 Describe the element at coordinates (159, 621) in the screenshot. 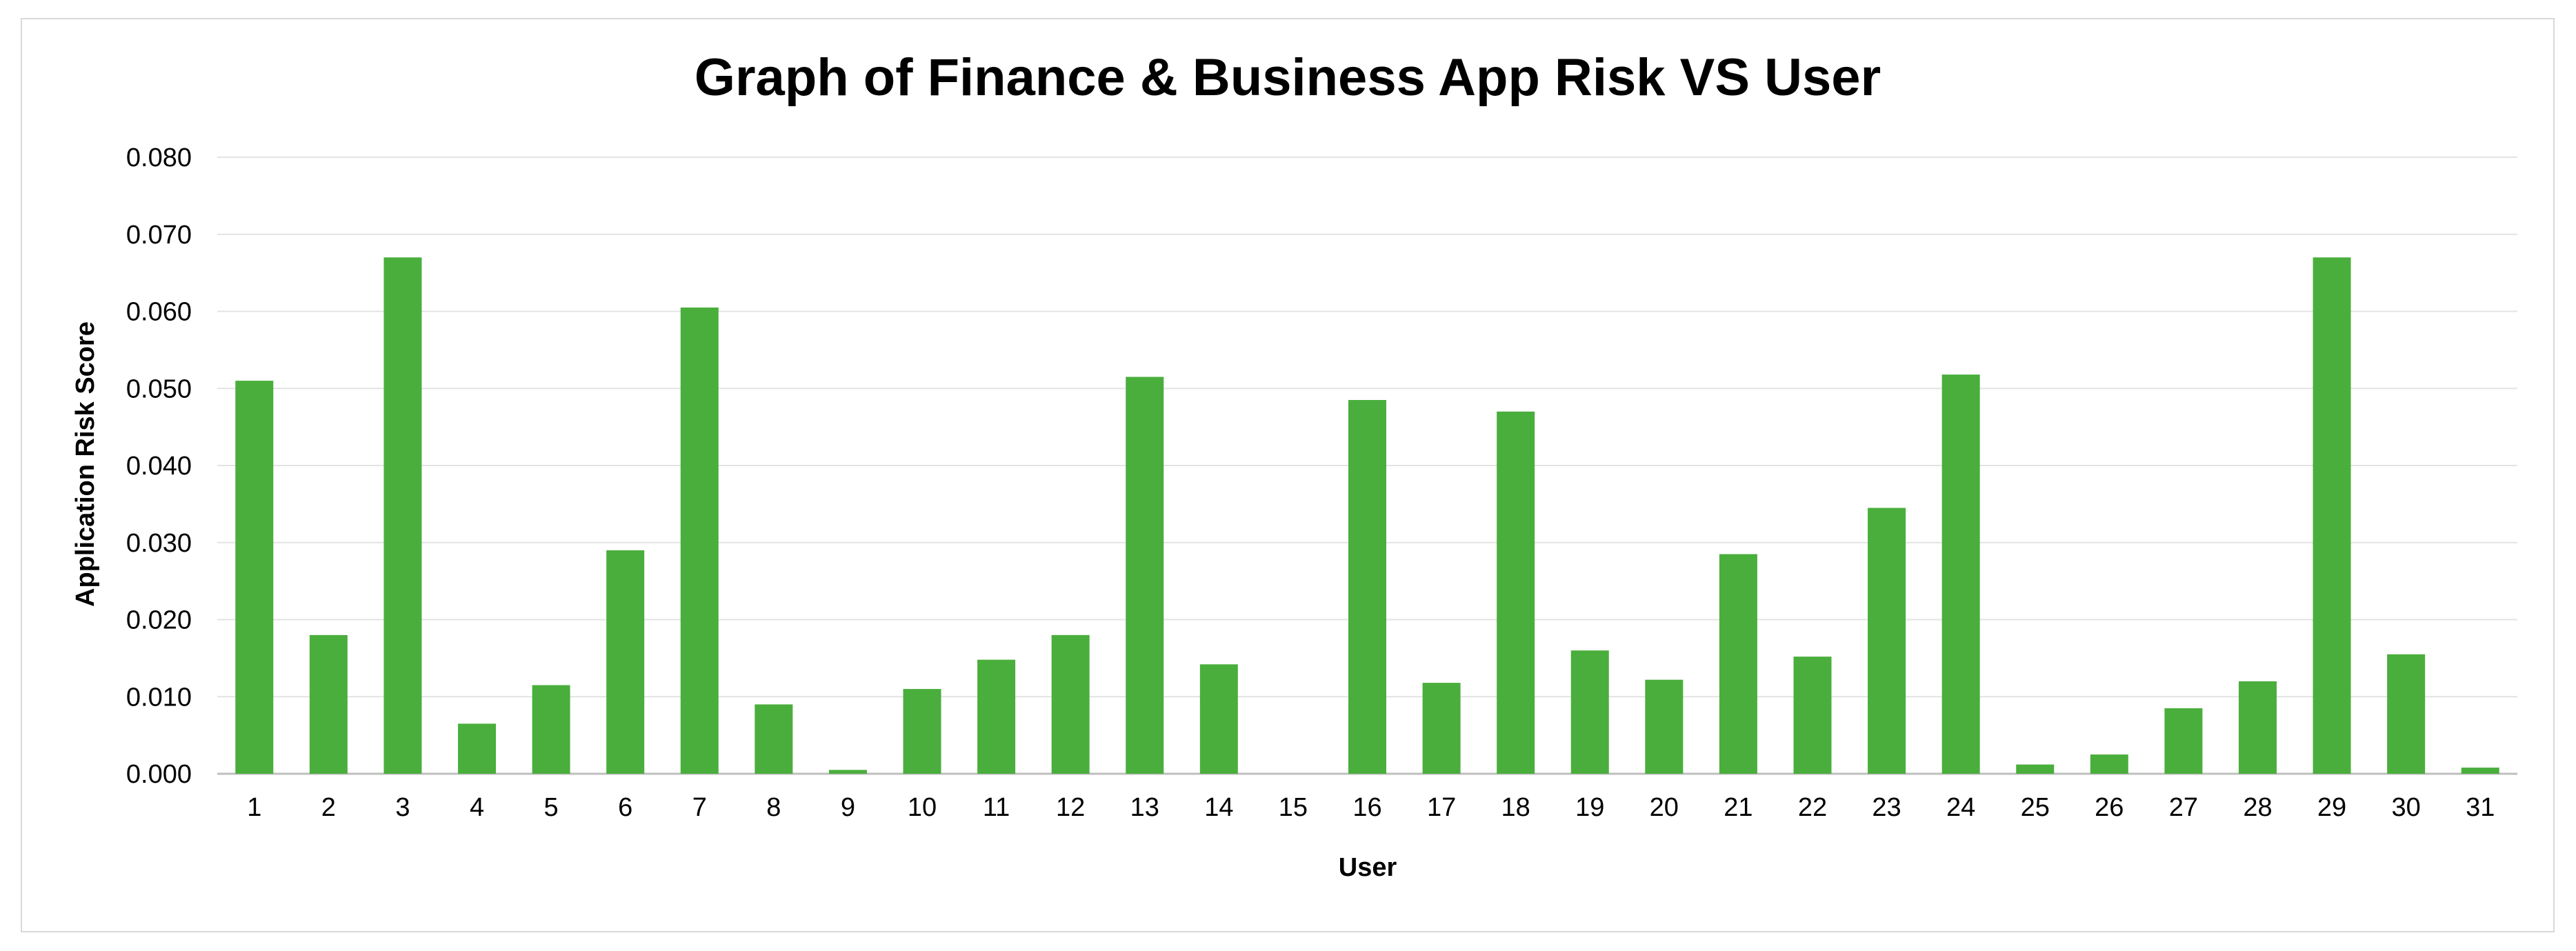

I see `y-tick-label: 0.020` at that location.